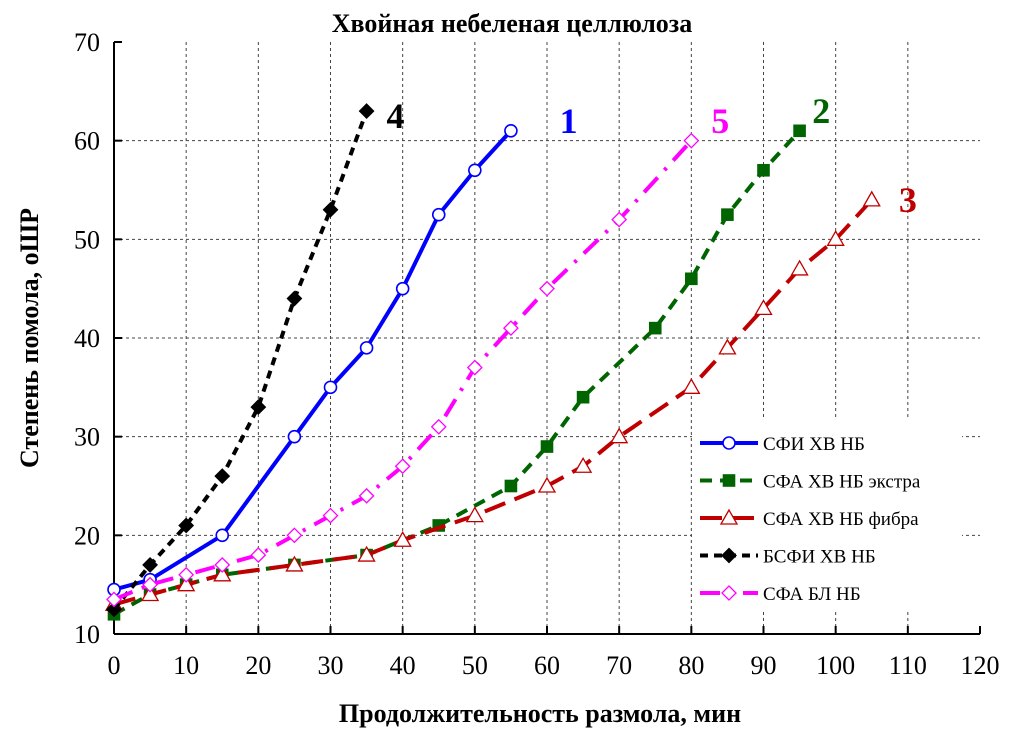  I want to click on legend-item: БСФИ ХВ НБ, so click(788, 557).